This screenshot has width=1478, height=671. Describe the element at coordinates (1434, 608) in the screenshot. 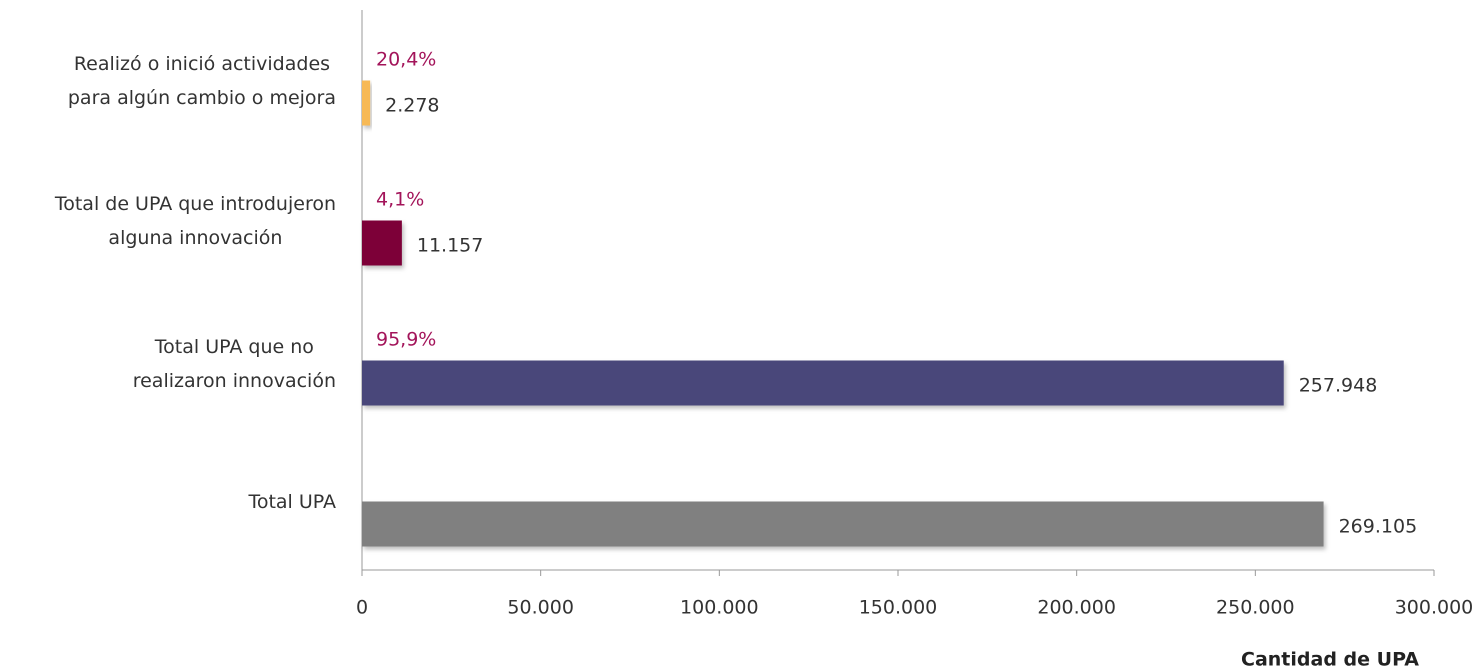

I see `x-tick-label: 300.000` at that location.